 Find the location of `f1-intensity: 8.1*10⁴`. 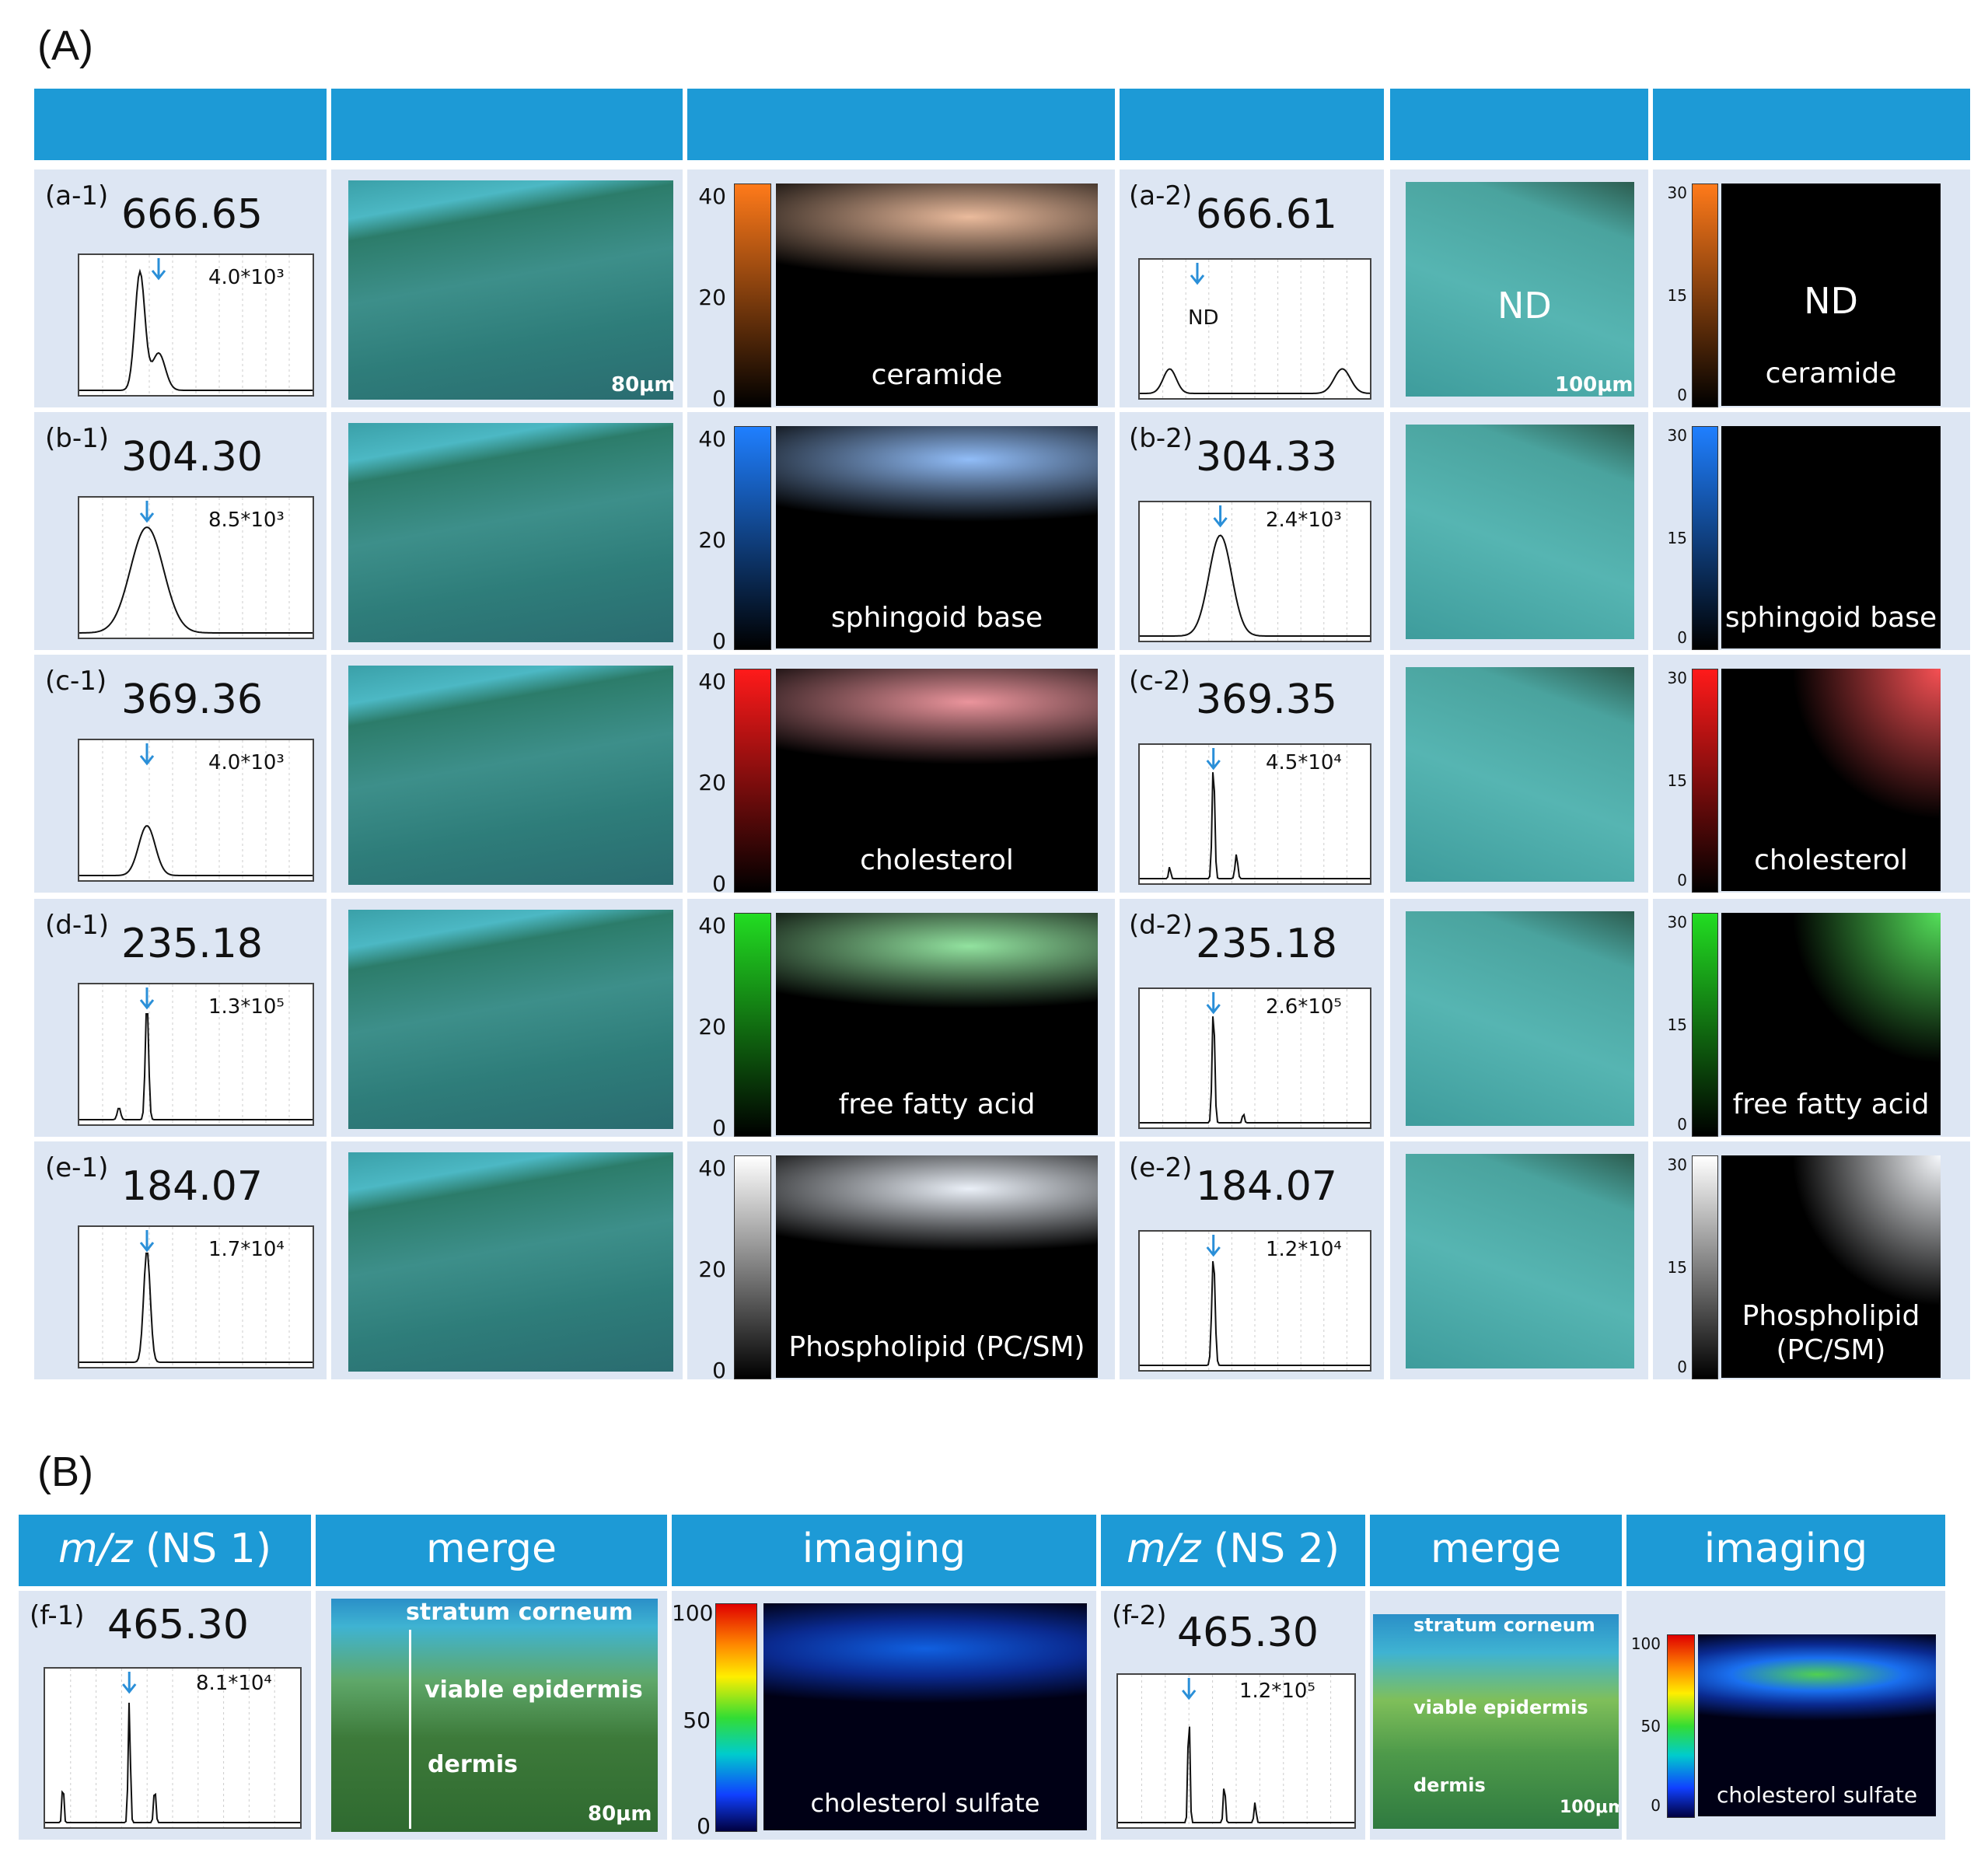

f1-intensity: 8.1*10⁴ is located at coordinates (234, 1684).